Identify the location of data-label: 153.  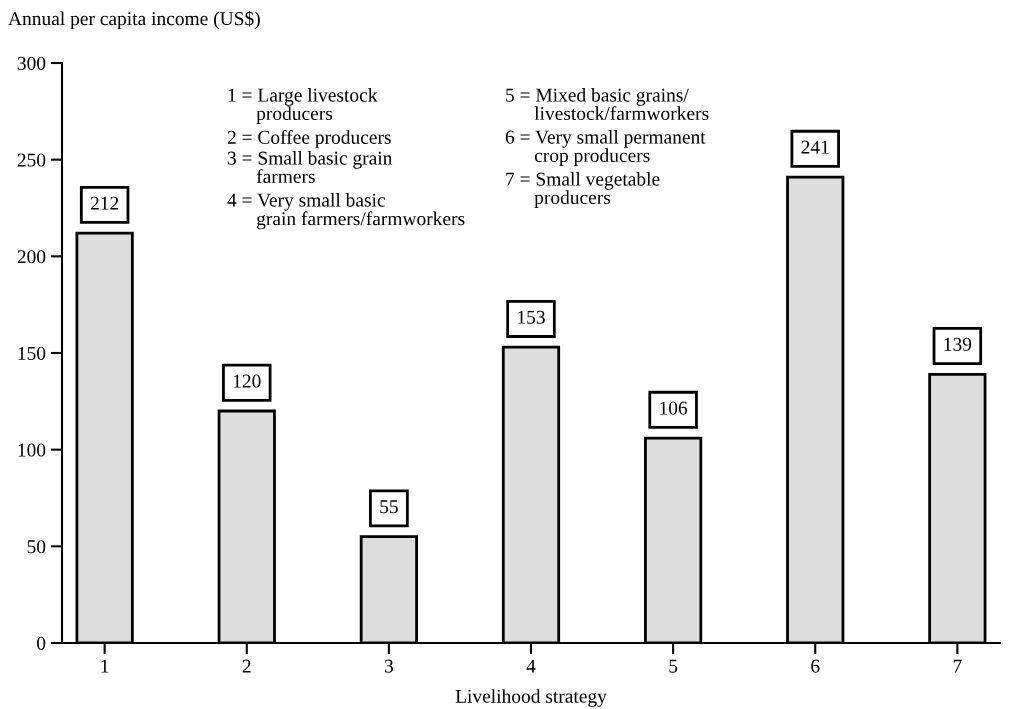
(531, 317).